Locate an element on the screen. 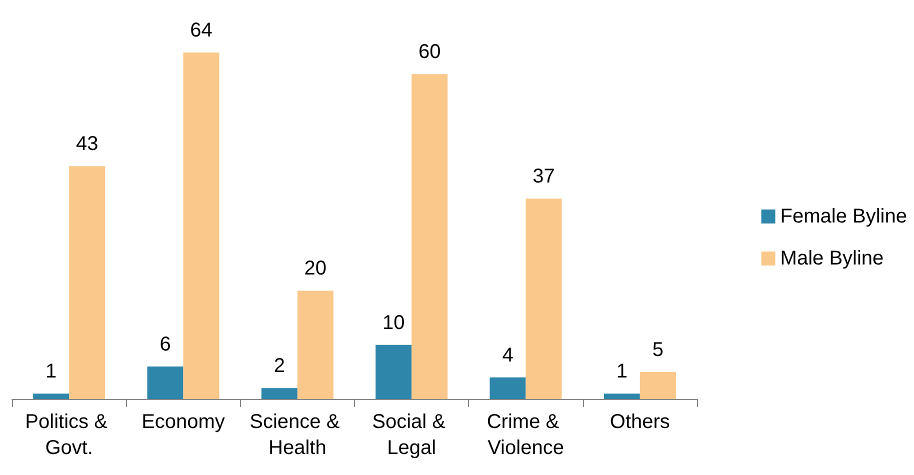 This screenshot has width=914, height=475. data-label: 6 is located at coordinates (165, 345).